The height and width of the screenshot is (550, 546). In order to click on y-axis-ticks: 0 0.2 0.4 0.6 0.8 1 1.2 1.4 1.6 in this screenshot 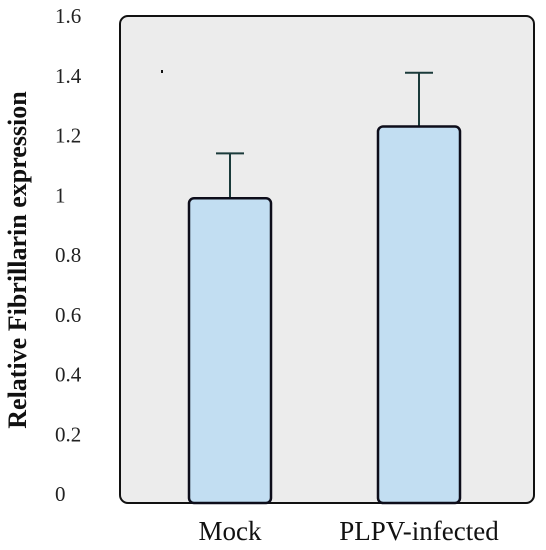, I will do `click(68, 255)`.